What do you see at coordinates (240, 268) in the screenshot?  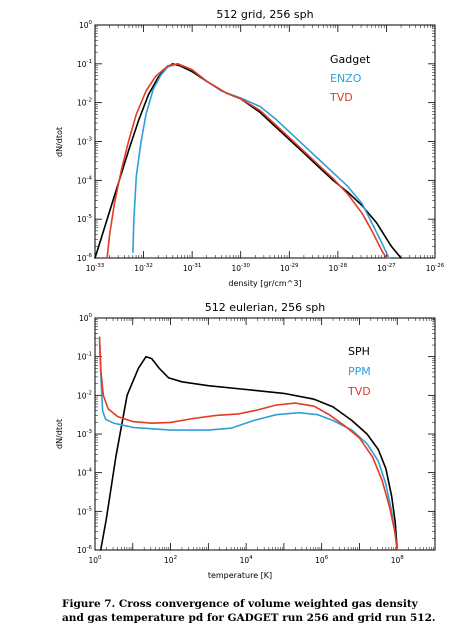 I see `x-tick-label: 10⁻³⁰` at bounding box center [240, 268].